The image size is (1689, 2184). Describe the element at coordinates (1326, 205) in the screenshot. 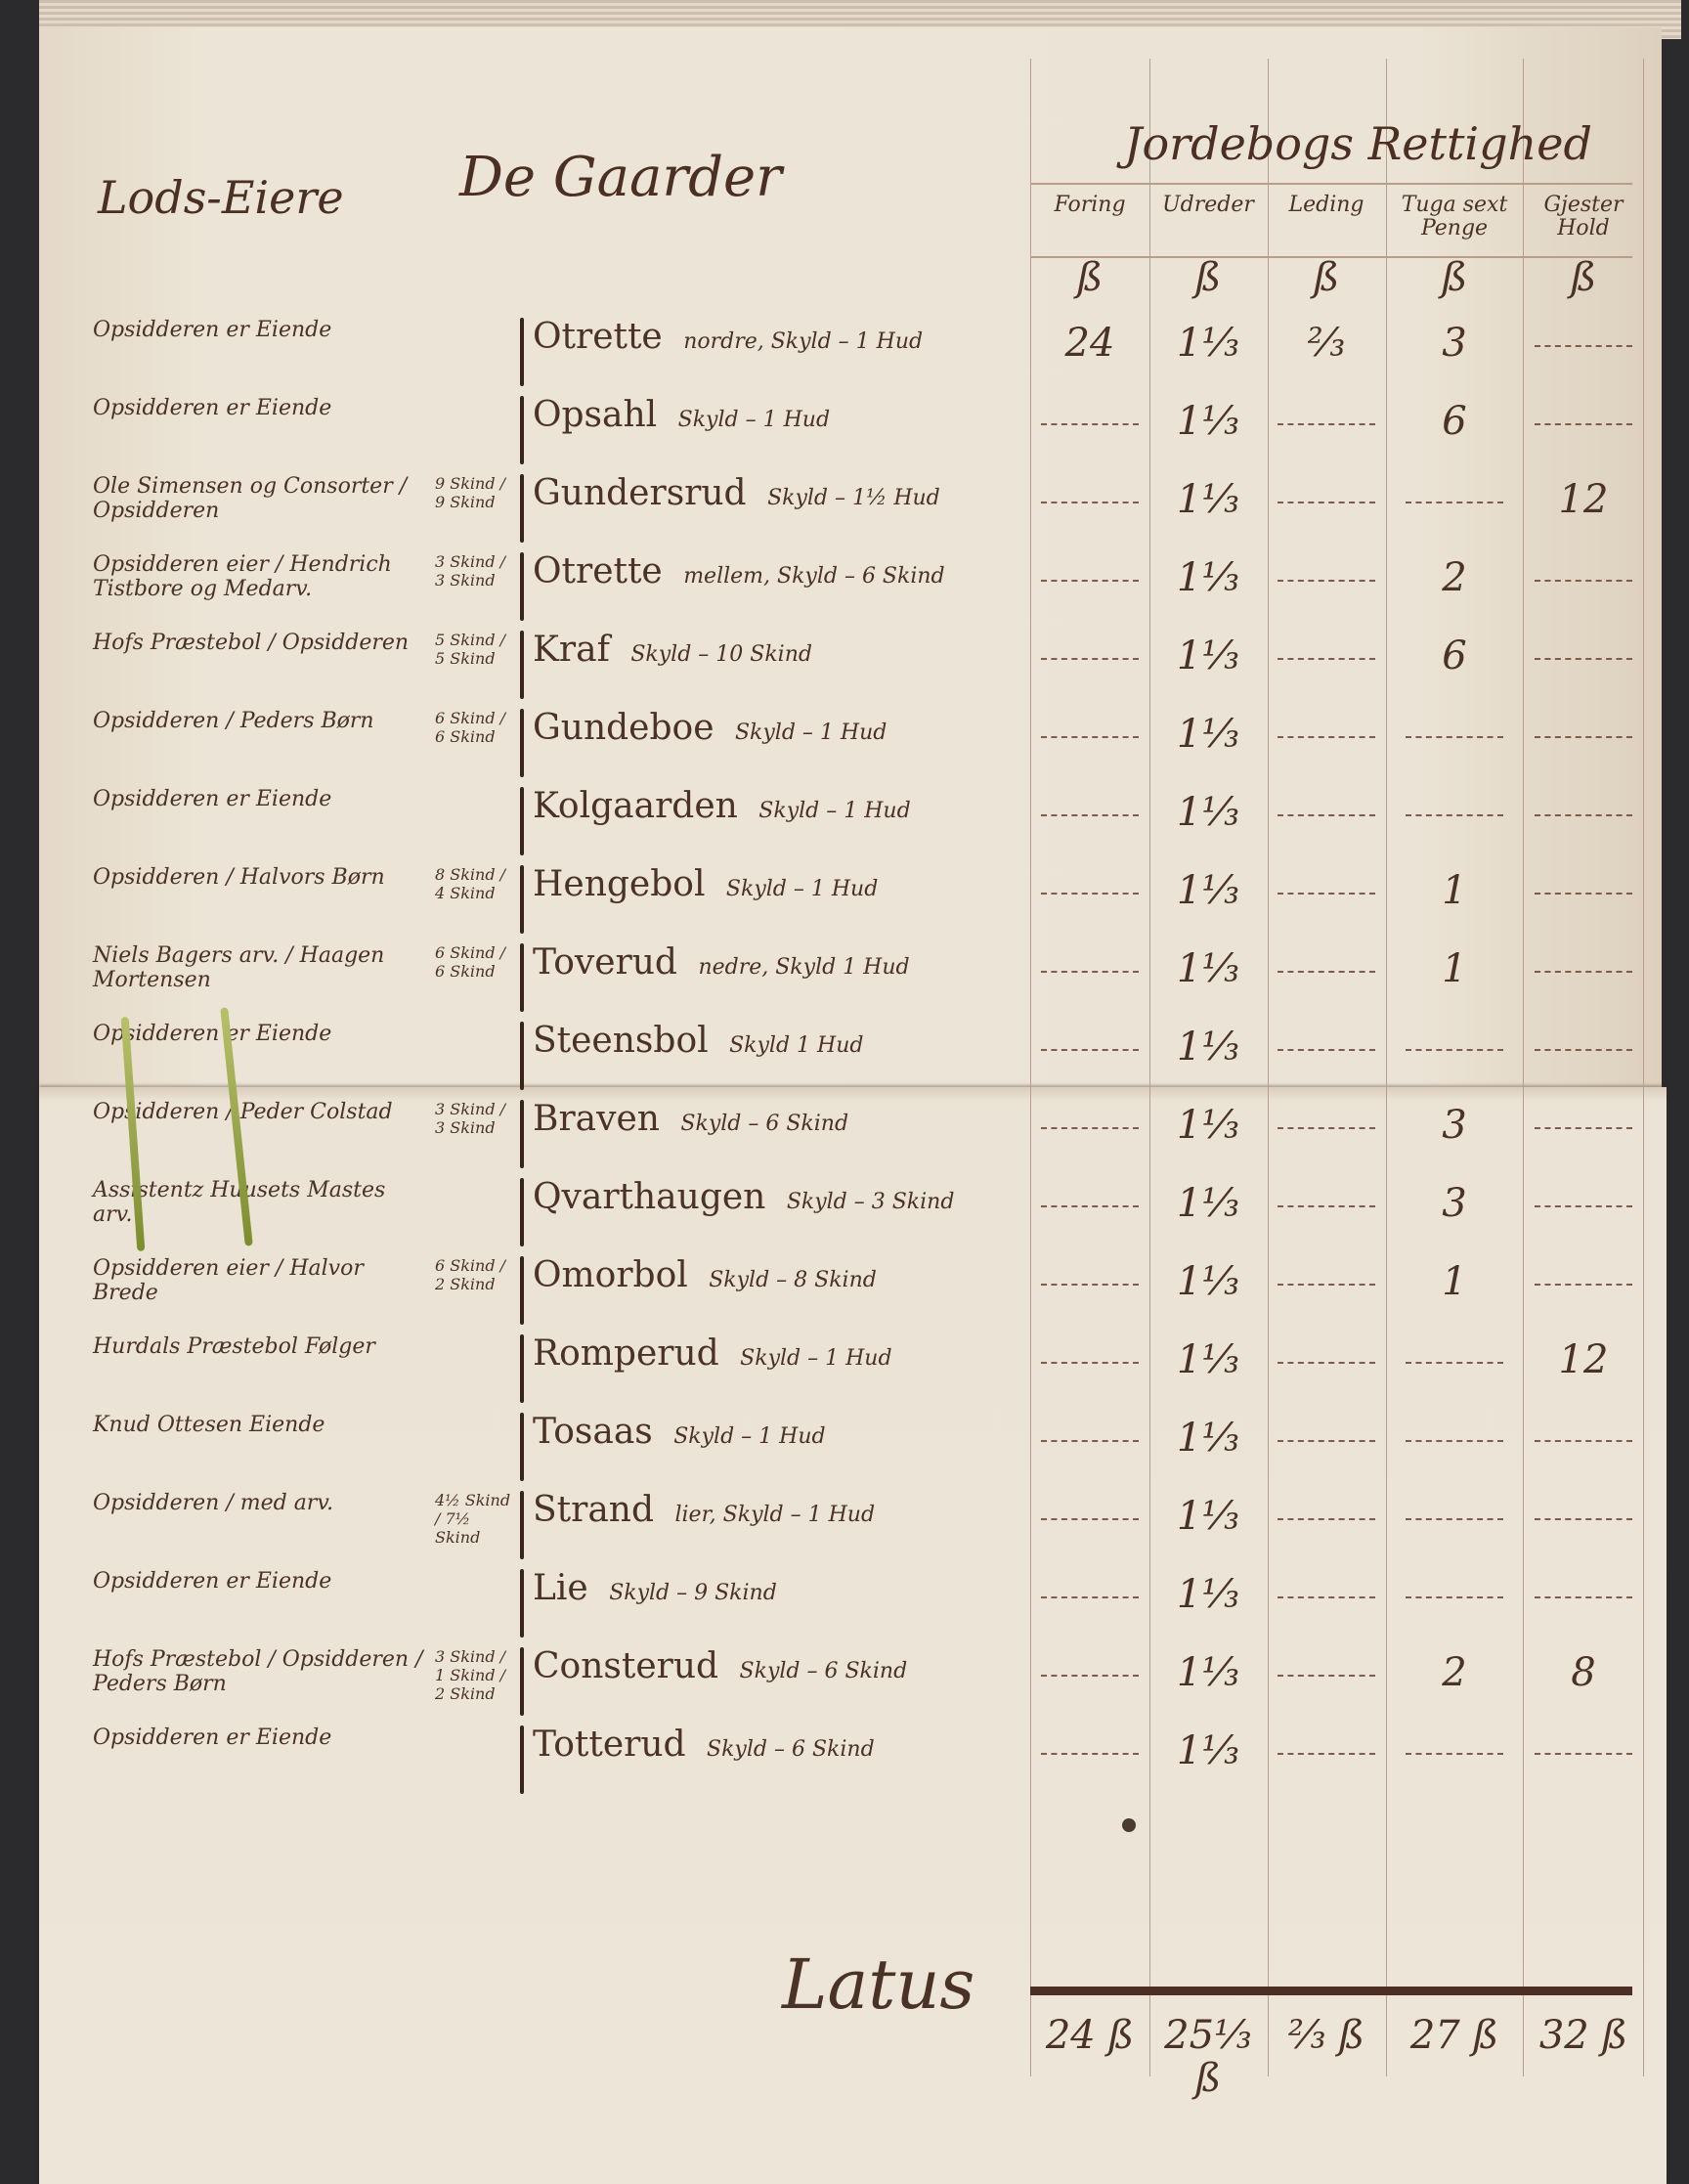

I see `column-header: Leding` at that location.